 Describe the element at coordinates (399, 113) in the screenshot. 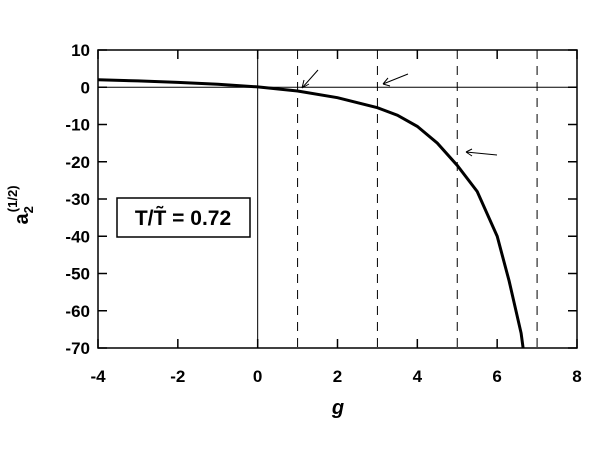

I see `arrows` at that location.